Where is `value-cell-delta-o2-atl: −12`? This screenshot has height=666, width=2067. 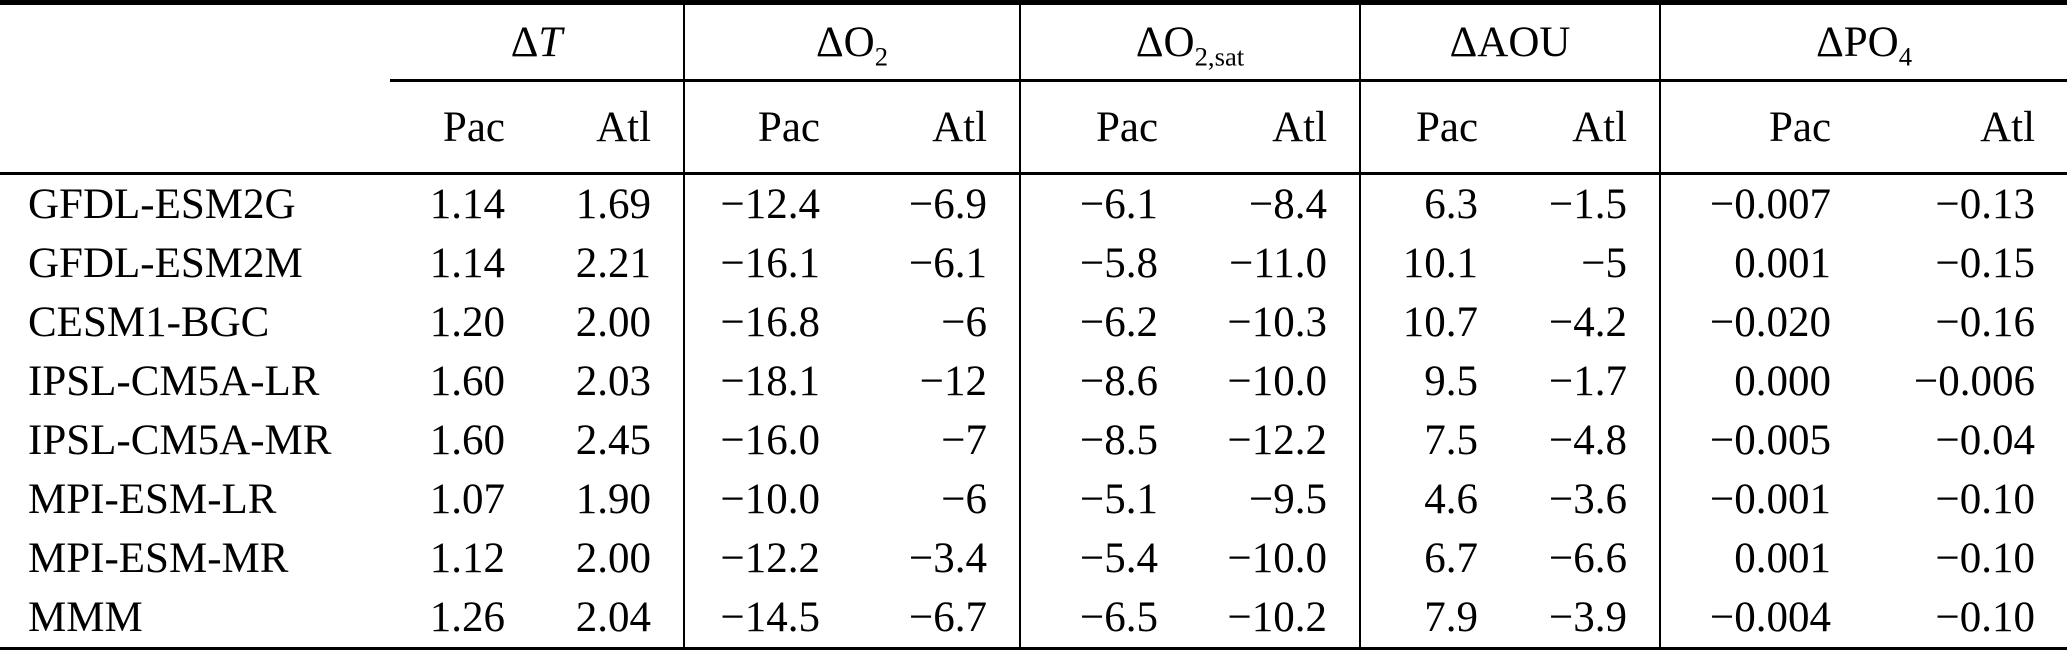 value-cell-delta-o2-atl: −12 is located at coordinates (953, 381).